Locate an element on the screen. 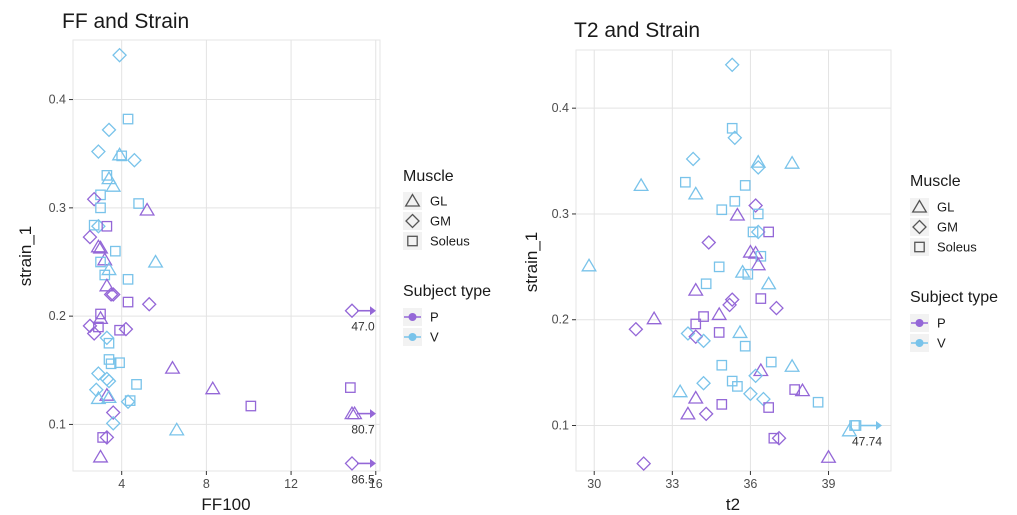  x-tick-label: 8 is located at coordinates (206, 484).